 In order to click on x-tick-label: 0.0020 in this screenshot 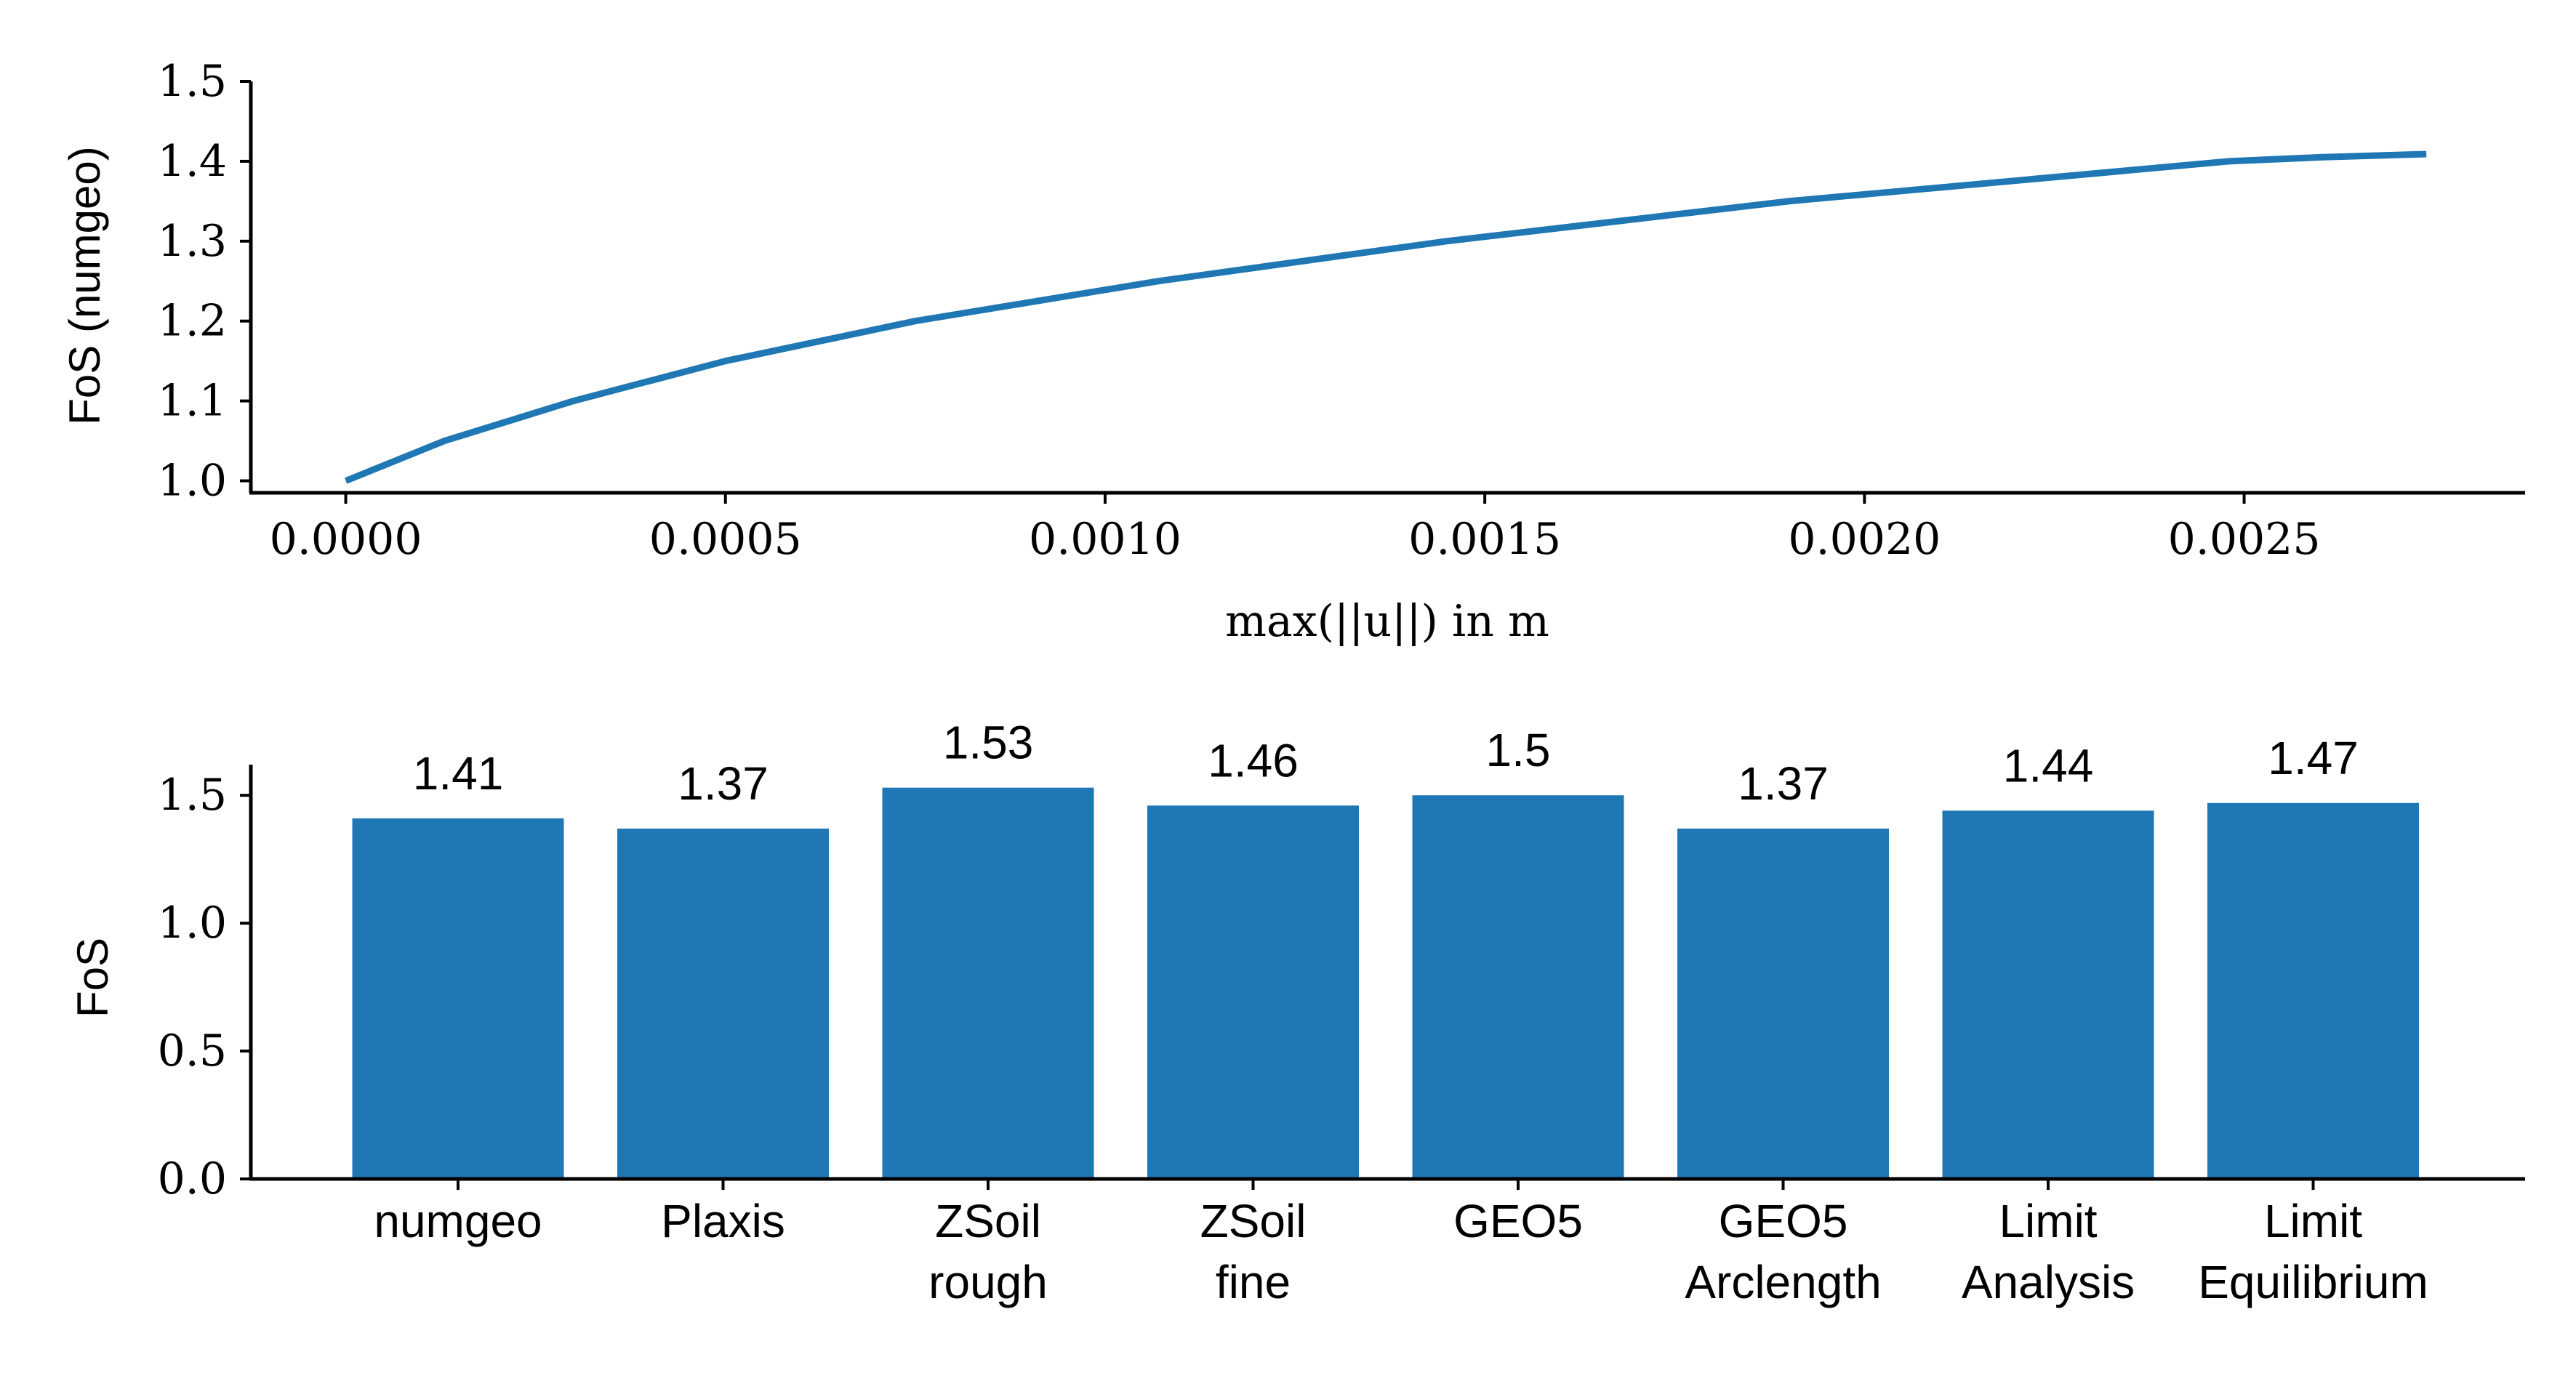, I will do `click(1865, 539)`.